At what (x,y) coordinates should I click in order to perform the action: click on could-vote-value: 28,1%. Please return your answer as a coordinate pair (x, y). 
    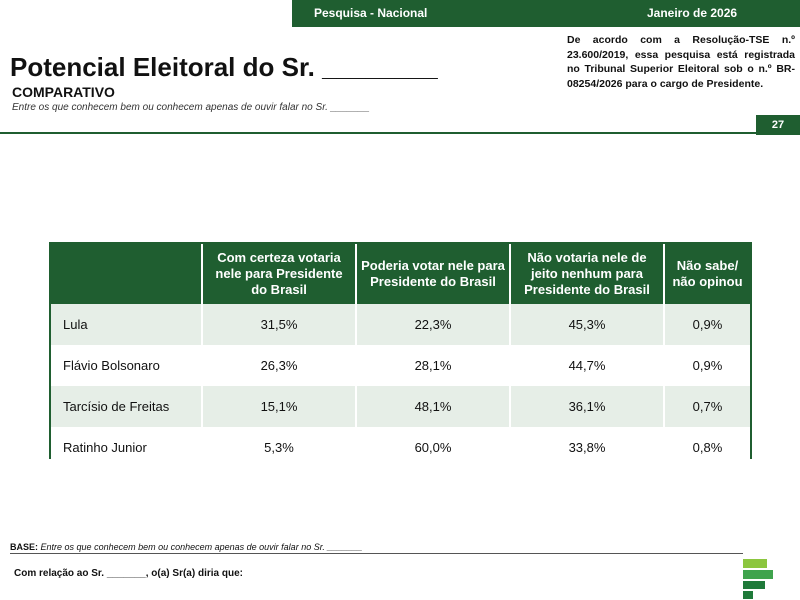
    Looking at the image, I should click on (433, 365).